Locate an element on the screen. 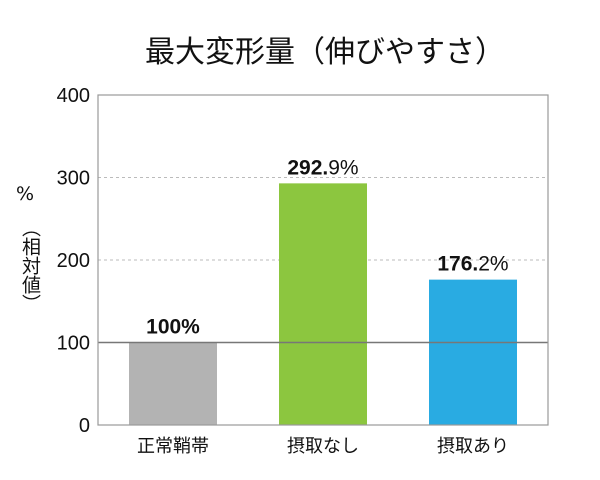 The width and height of the screenshot is (600, 480). data-label: 100% is located at coordinates (173, 327).